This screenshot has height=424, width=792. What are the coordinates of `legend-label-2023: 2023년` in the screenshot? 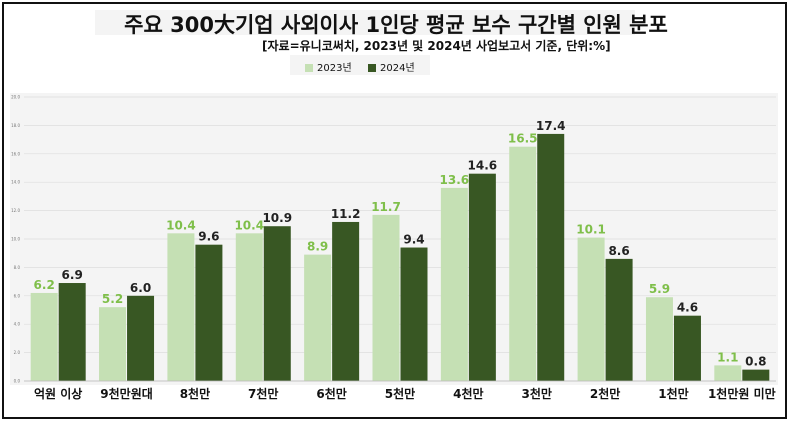 It's located at (334, 68).